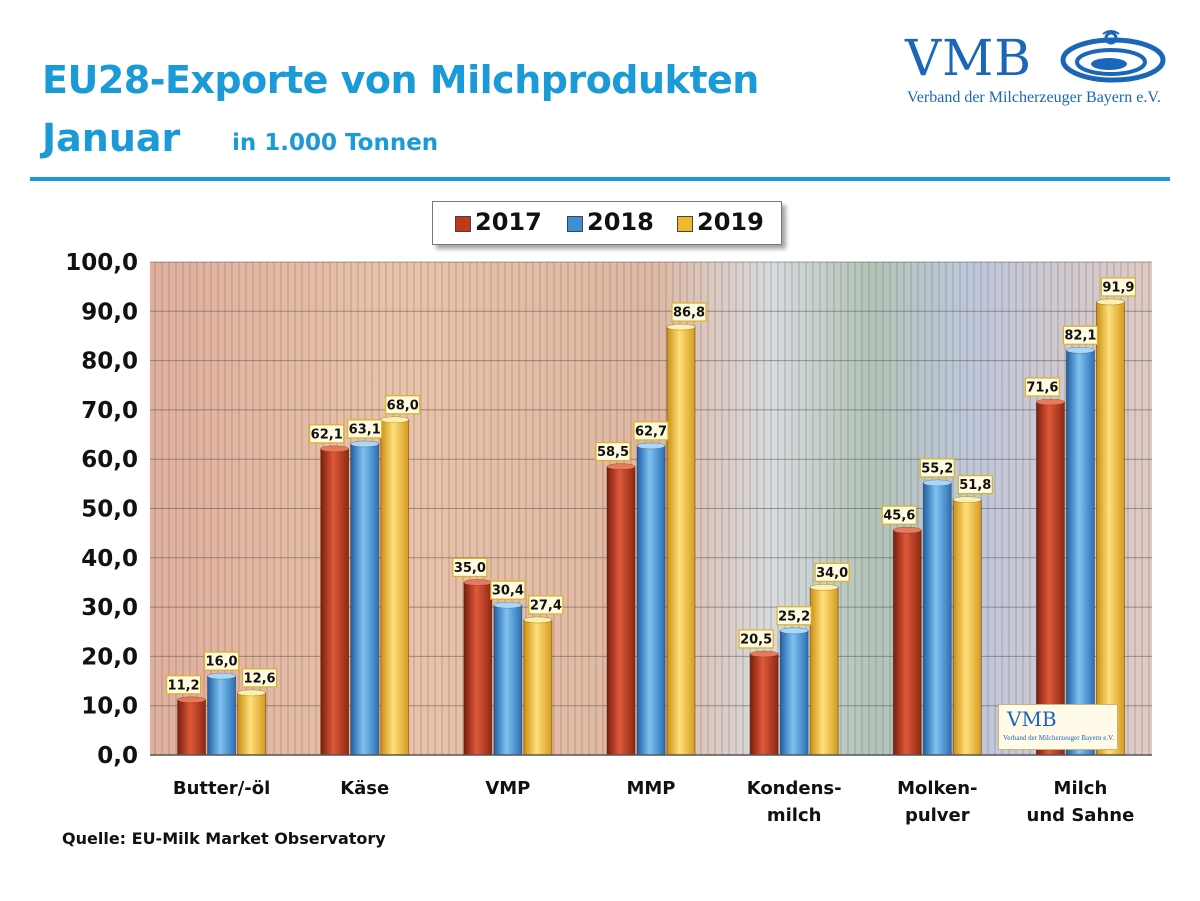 The height and width of the screenshot is (901, 1200). Describe the element at coordinates (575, 224) in the screenshot. I see `legend-swatch-2018` at that location.